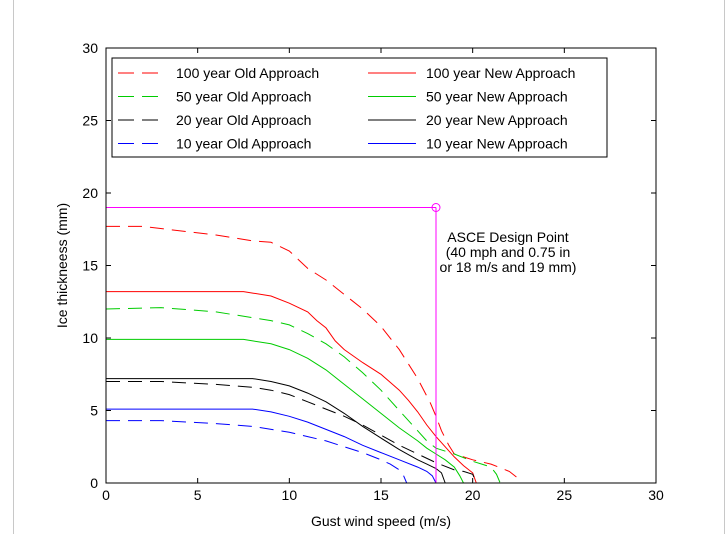 The image size is (728, 538). Describe the element at coordinates (508, 267) in the screenshot. I see `design-point-label-line-2: or 18 m/s and 19 mm)` at that location.